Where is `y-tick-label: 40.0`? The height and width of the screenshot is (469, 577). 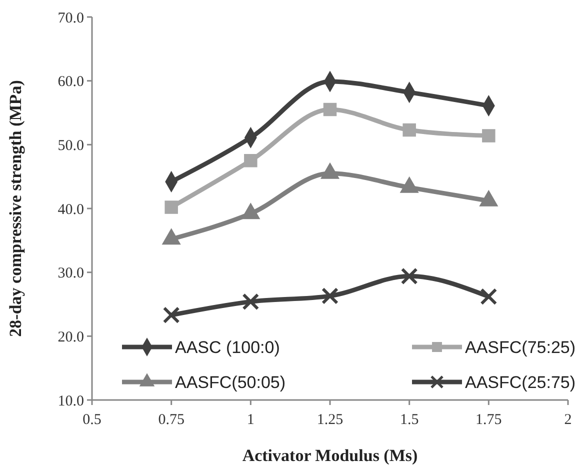
y-tick-label: 40.0 is located at coordinates (71, 210).